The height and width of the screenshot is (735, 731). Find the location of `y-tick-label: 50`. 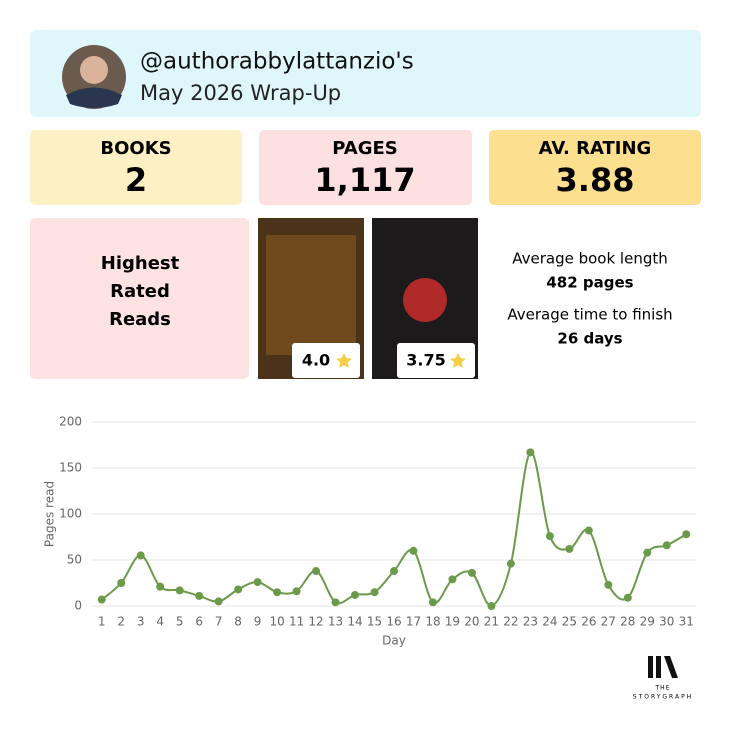

y-tick-label: 50 is located at coordinates (74, 560).